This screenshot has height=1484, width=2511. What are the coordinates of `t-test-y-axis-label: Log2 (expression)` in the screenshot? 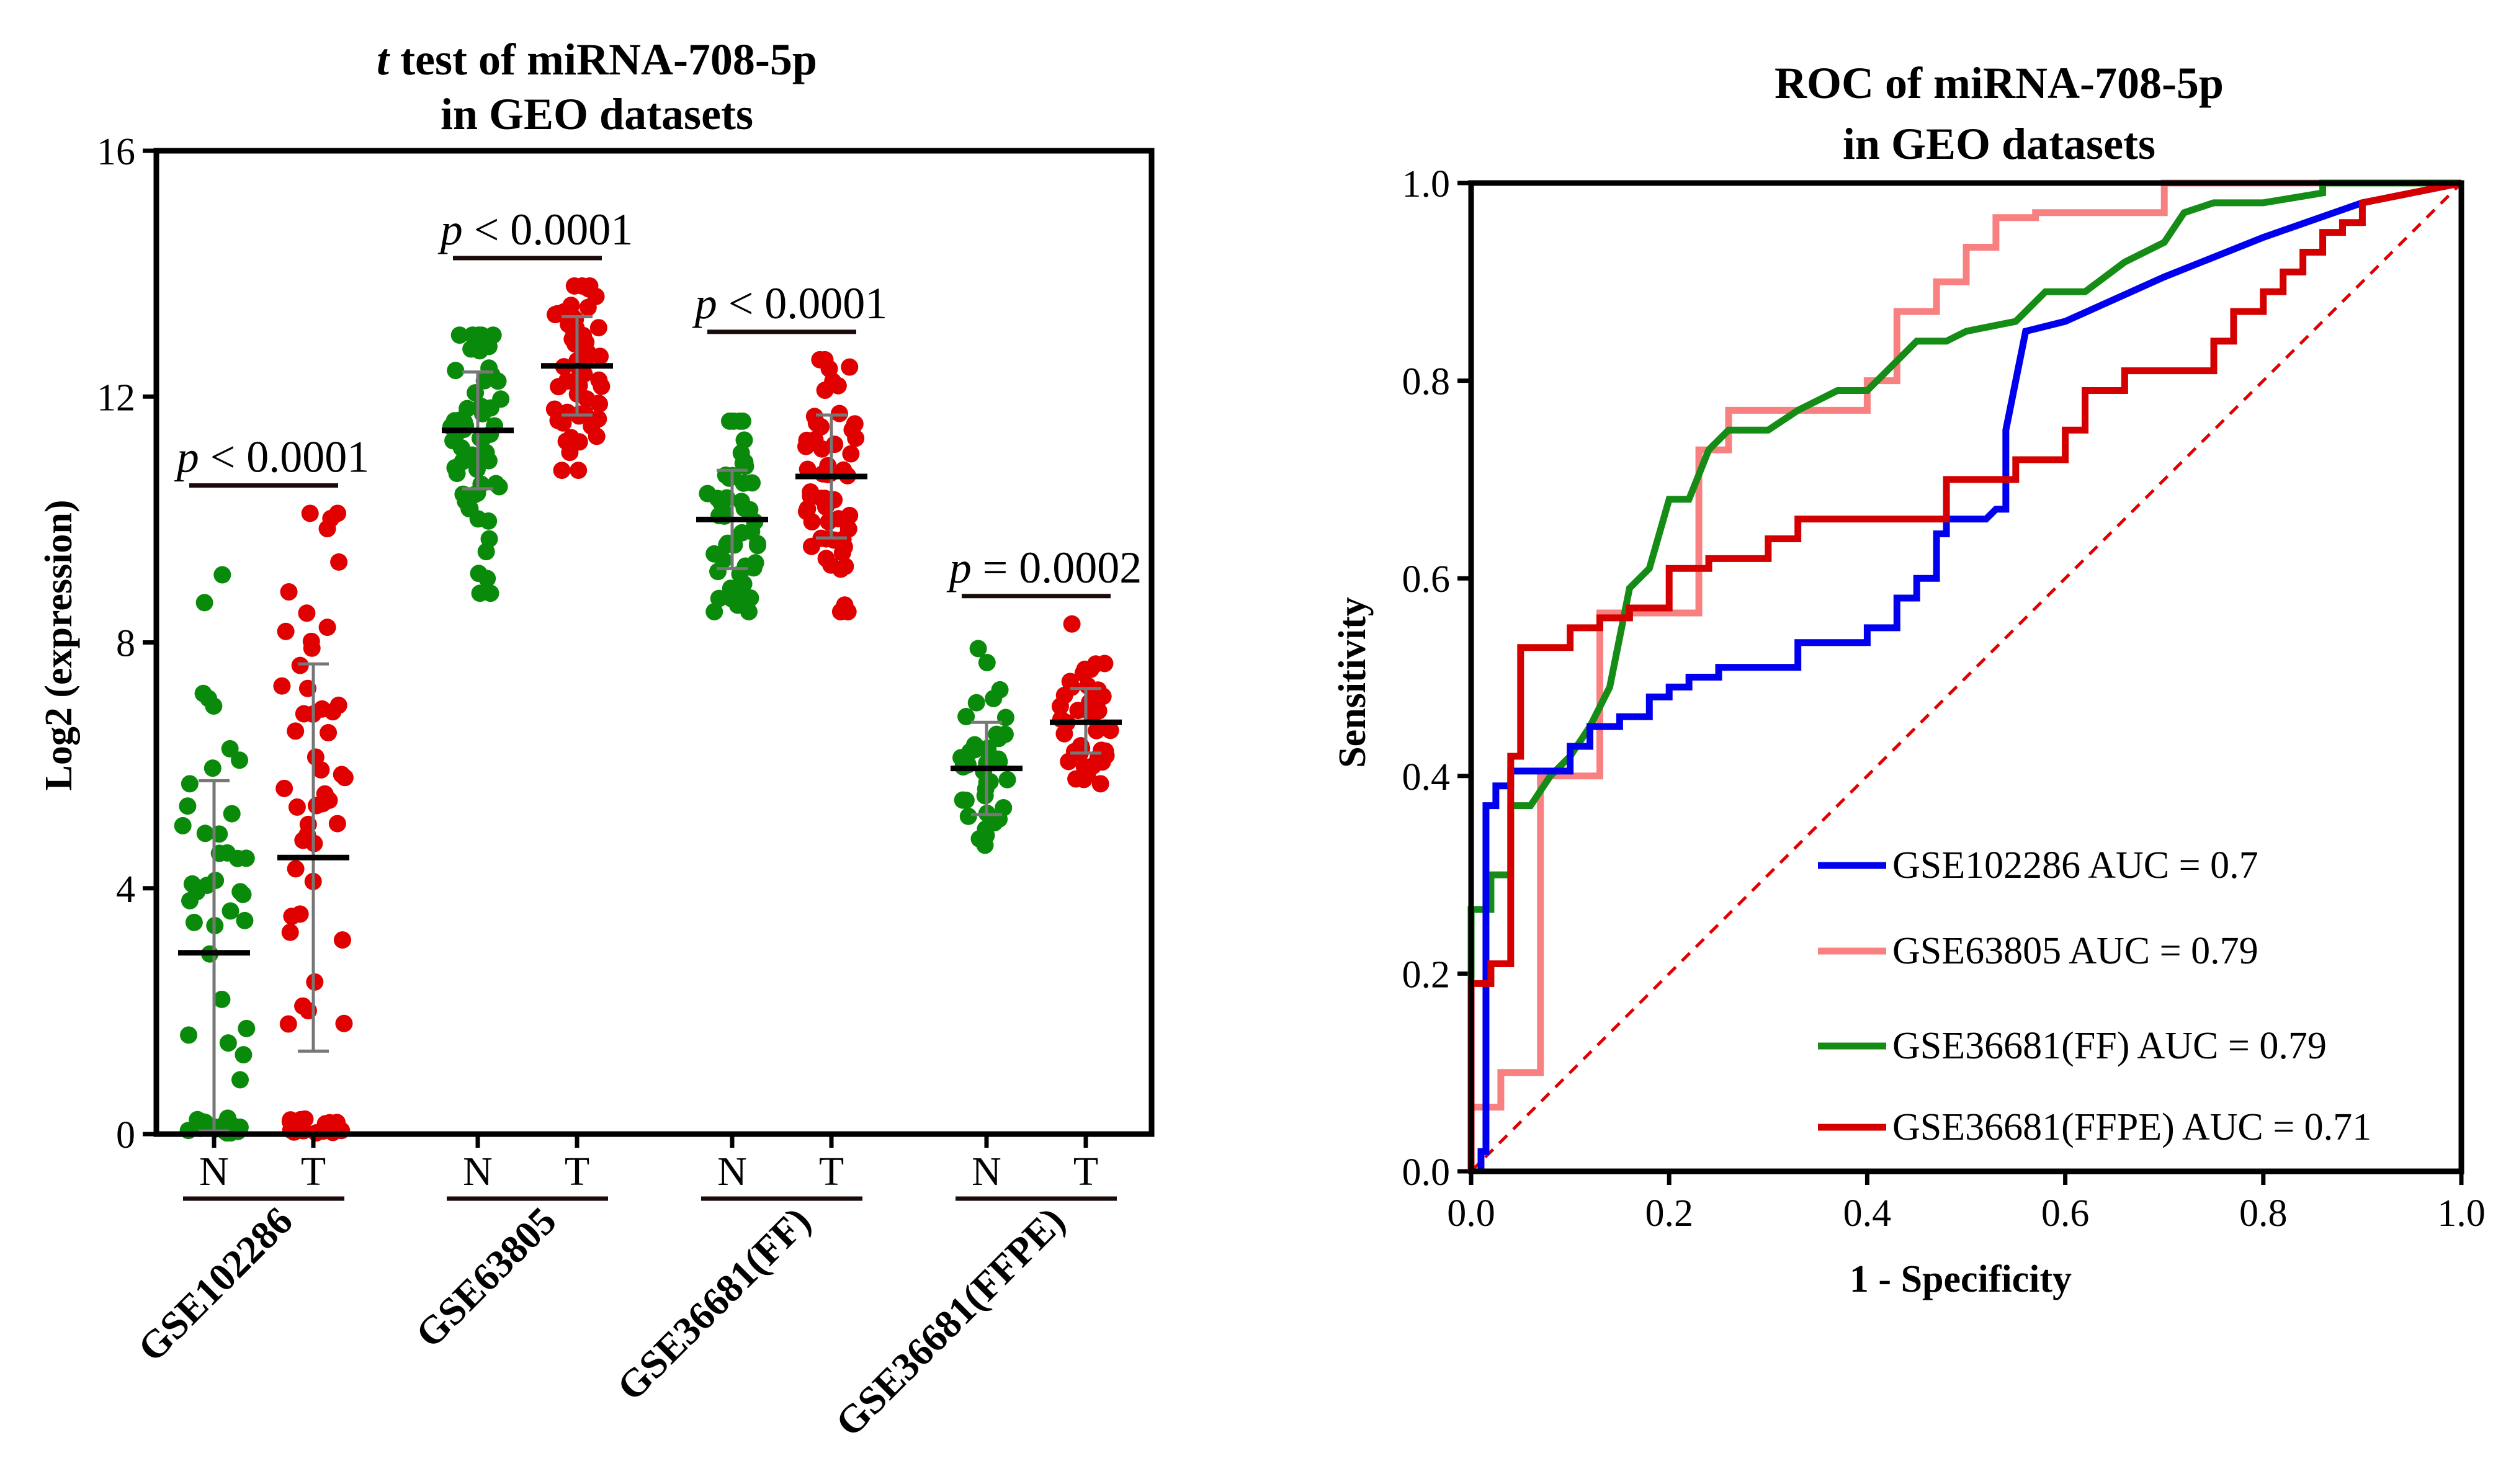 It's located at (59, 645).